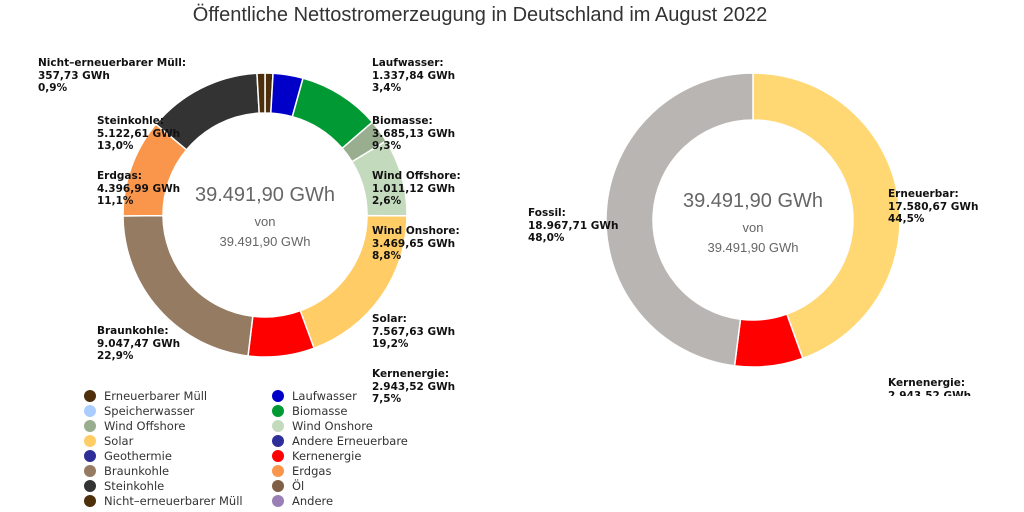 The height and width of the screenshot is (512, 1024). I want to click on data-label: Wind Onshore: 3.469,65 GWh 8,8%, so click(416, 244).